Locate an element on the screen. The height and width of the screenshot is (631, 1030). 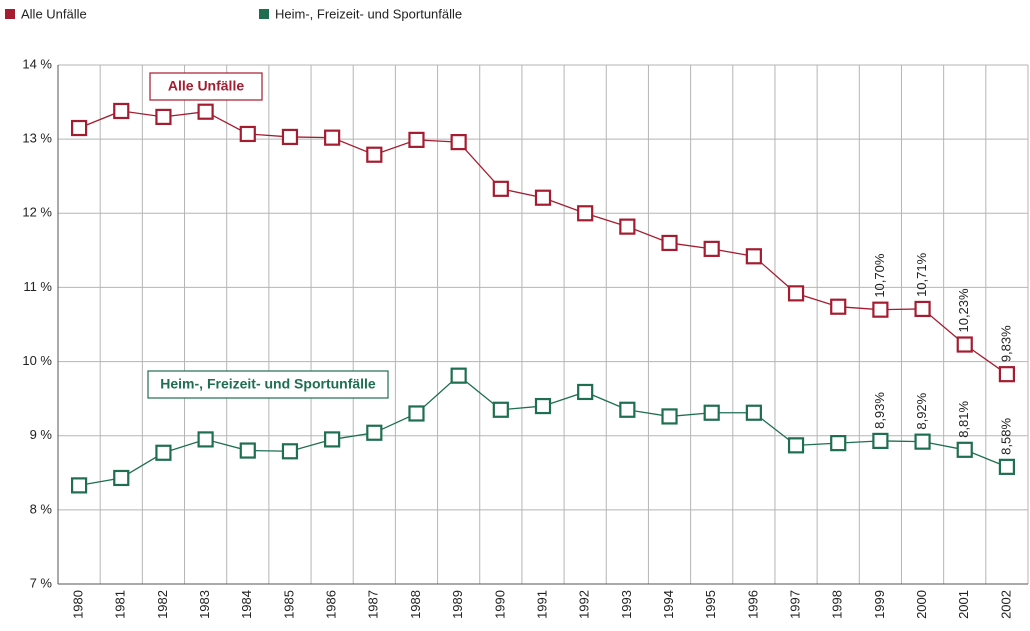
y-tick-label: 12 % is located at coordinates (37, 212).